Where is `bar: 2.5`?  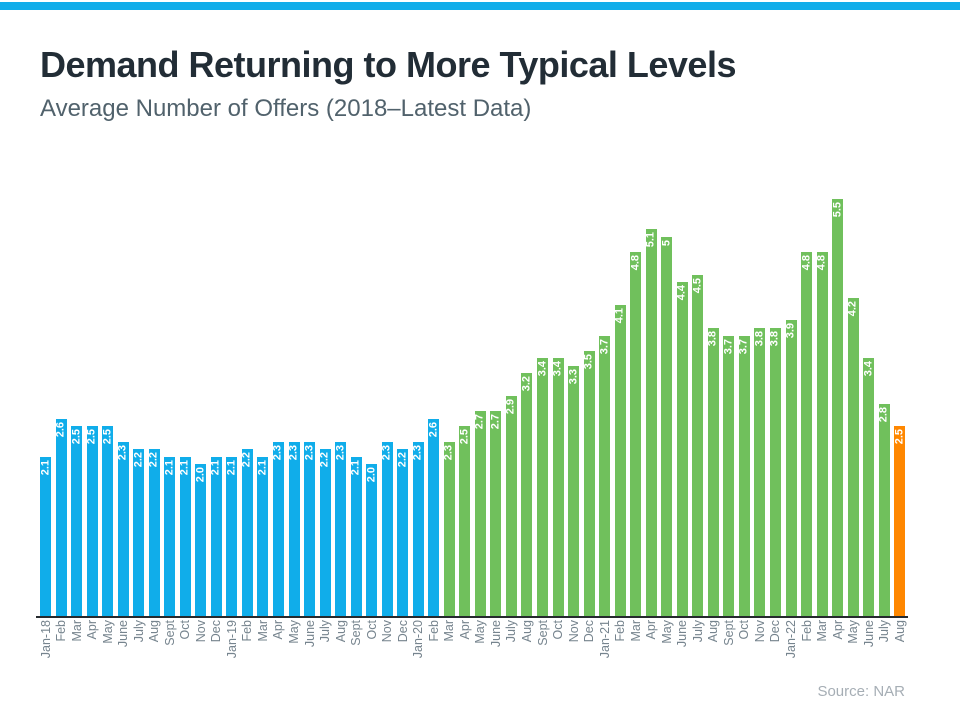
bar: 2.5 is located at coordinates (76, 521).